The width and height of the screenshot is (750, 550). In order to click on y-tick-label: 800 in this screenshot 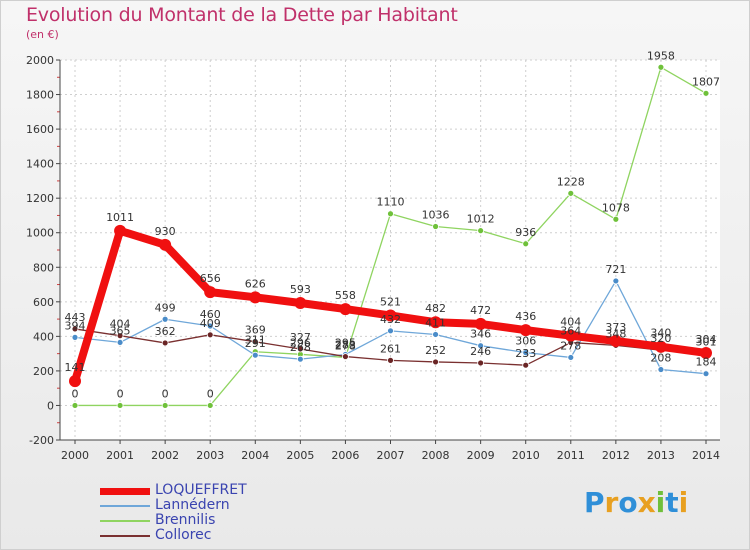, I will do `click(43, 267)`.